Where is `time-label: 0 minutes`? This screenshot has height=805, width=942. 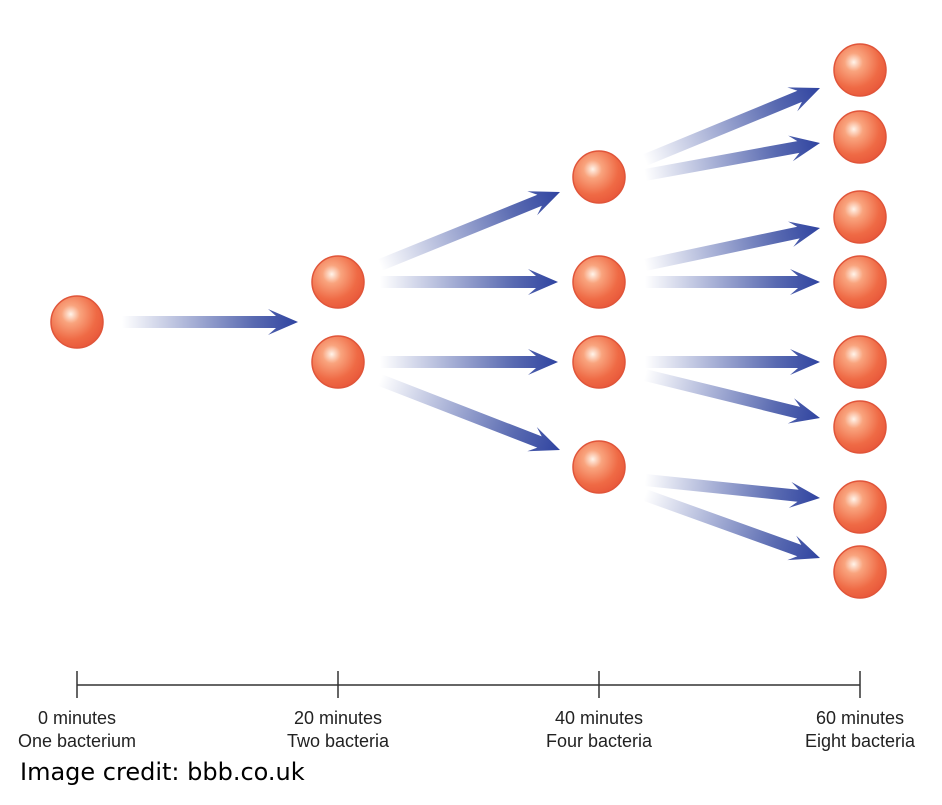
time-label: 0 minutes is located at coordinates (77, 718).